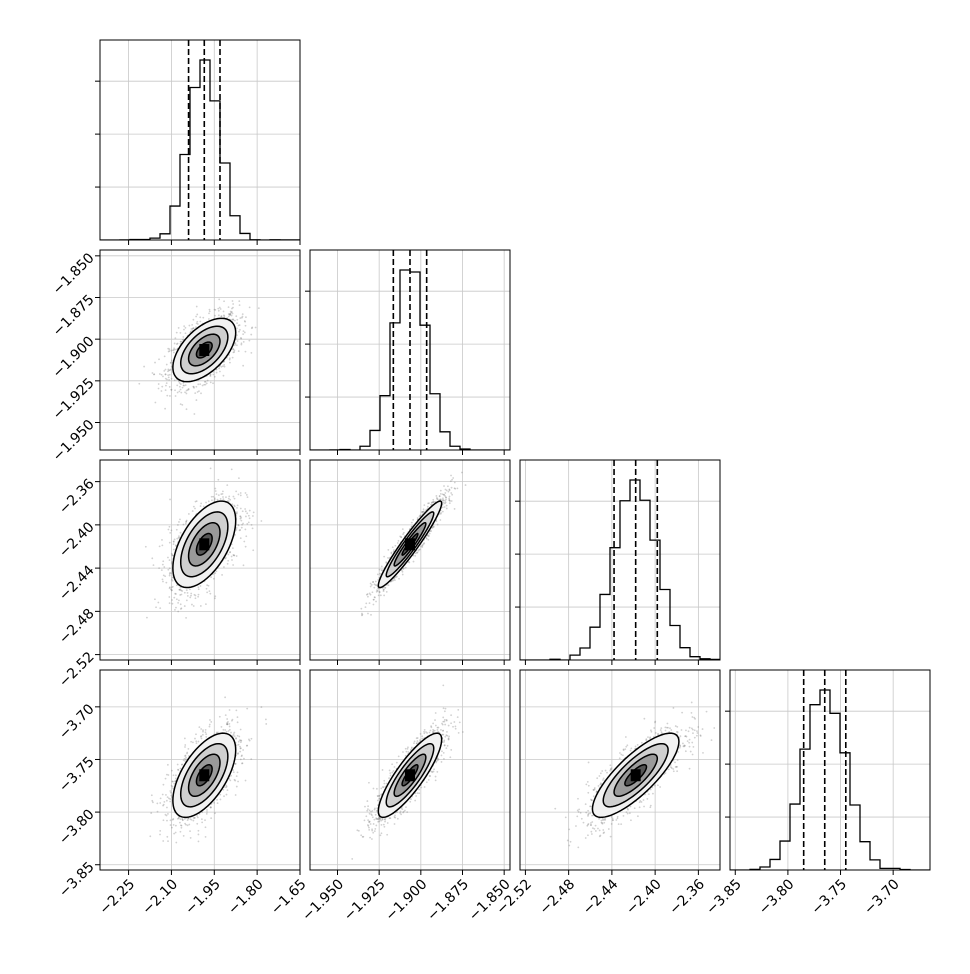  What do you see at coordinates (74, 441) in the screenshot?
I see `ytick-label-1-4: −1.950` at bounding box center [74, 441].